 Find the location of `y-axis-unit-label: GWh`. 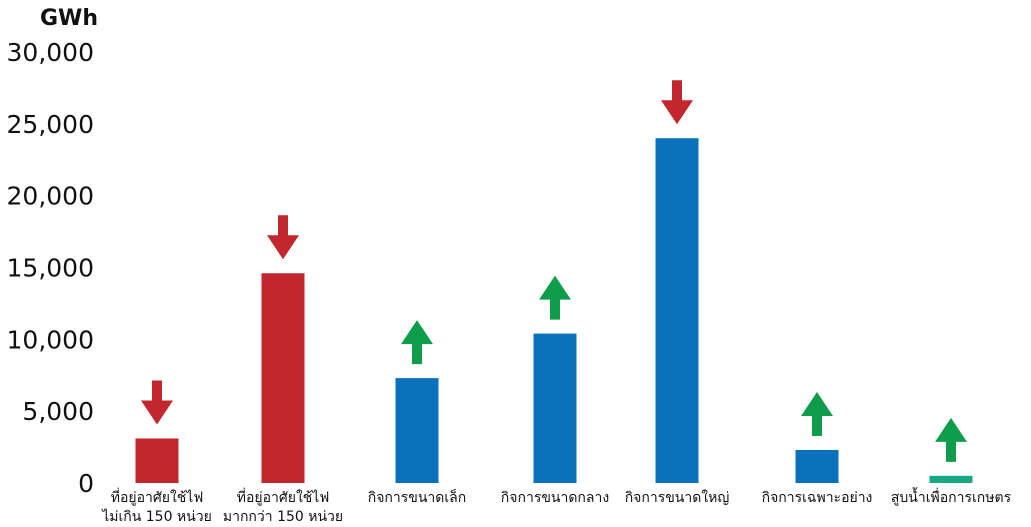

y-axis-unit-label: GWh is located at coordinates (69, 18).